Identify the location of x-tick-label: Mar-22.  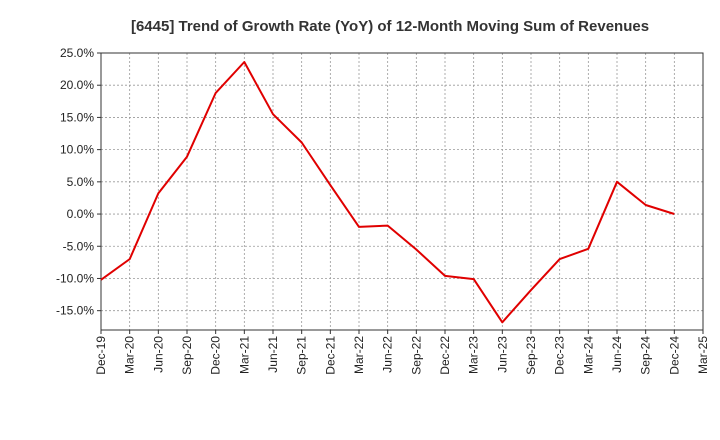
(359, 355).